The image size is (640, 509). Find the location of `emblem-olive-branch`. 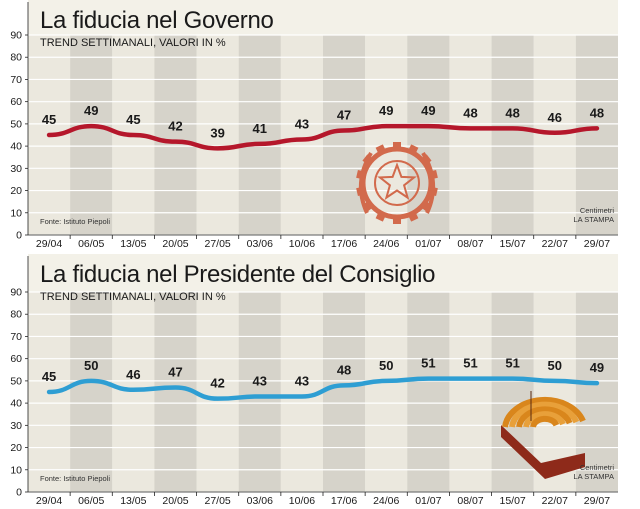

emblem-olive-branch is located at coordinates (365, 182).